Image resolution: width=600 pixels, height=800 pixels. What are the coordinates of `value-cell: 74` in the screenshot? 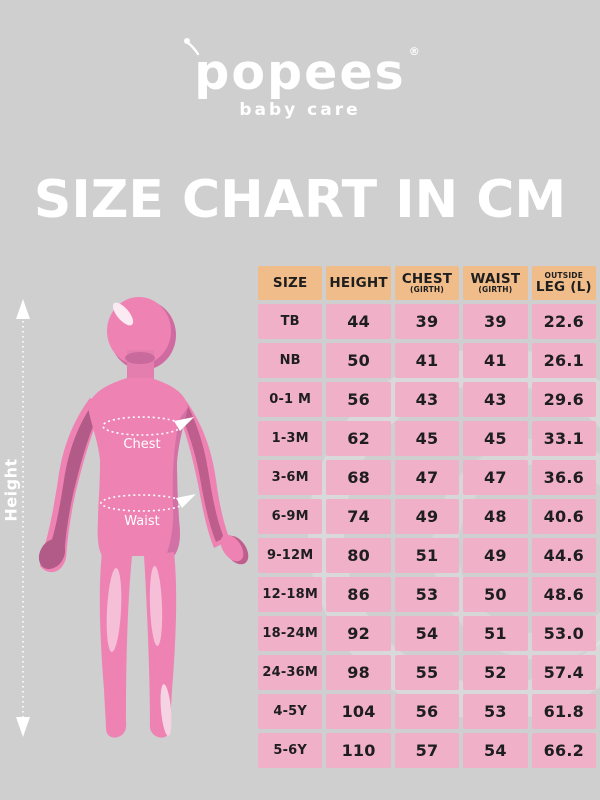 It's located at (358, 516).